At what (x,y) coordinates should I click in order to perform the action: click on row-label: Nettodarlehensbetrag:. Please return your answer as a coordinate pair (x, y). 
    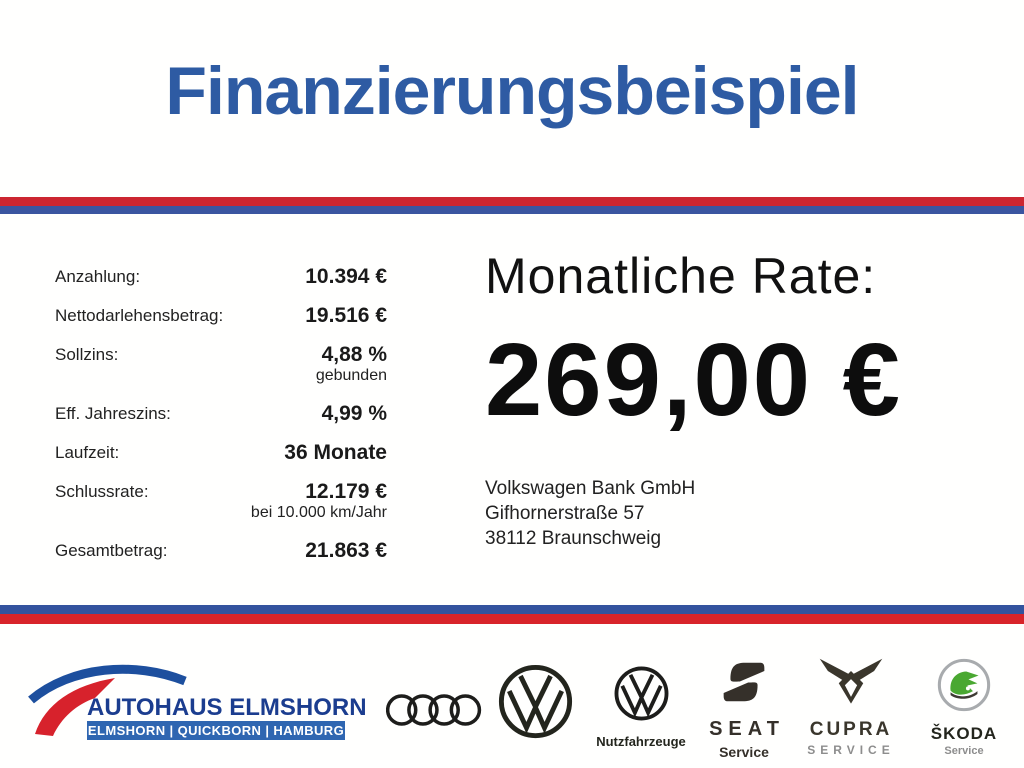
    Looking at the image, I should click on (139, 315).